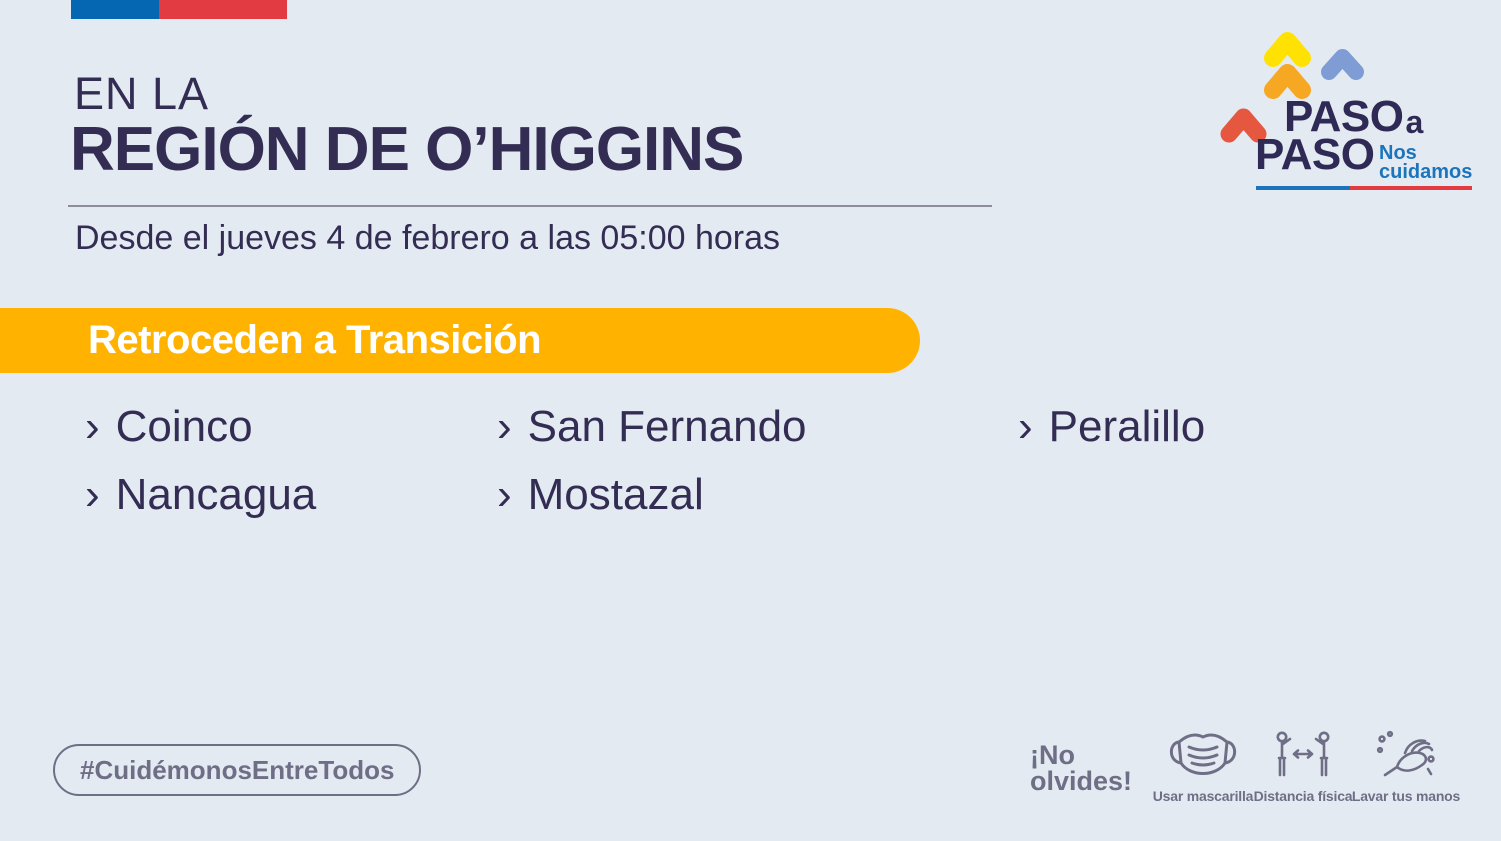 Image resolution: width=1501 pixels, height=841 pixels. Describe the element at coordinates (1426, 172) in the screenshot. I see `logo-tagline-line2: cuidamos` at that location.